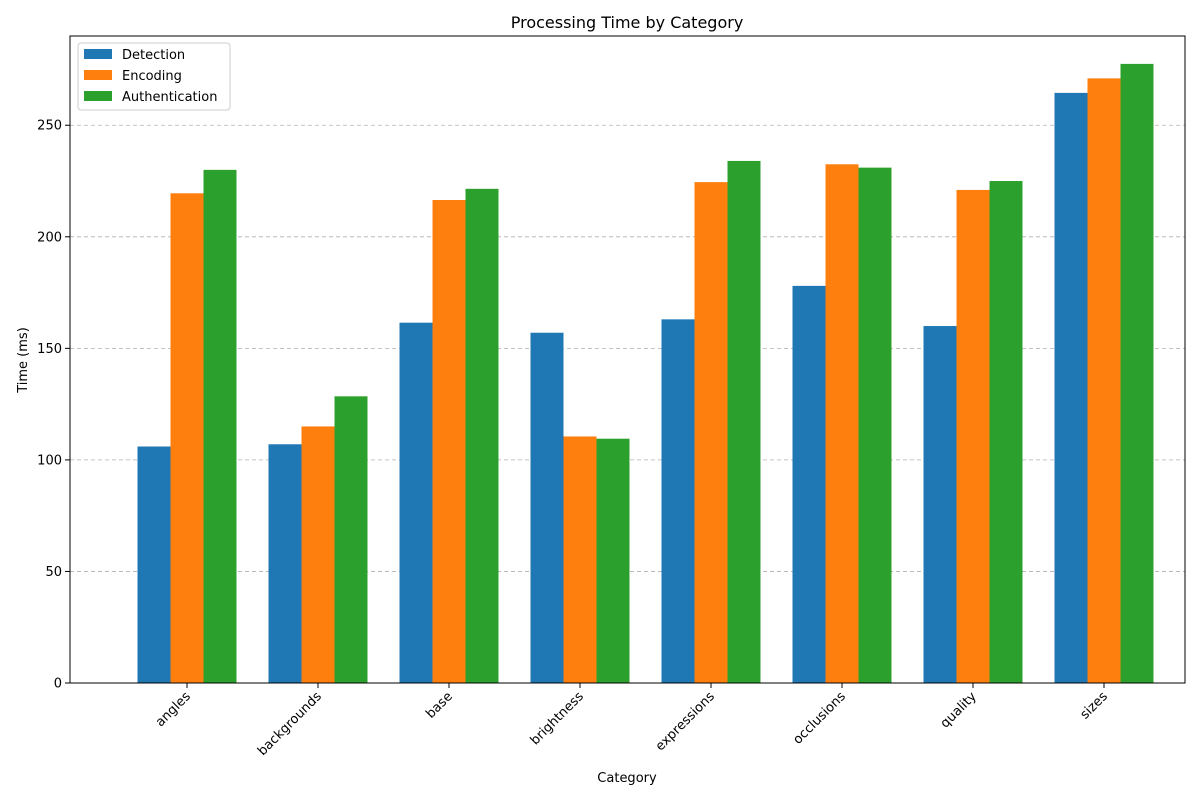 The height and width of the screenshot is (800, 1200). What do you see at coordinates (1104, 381) in the screenshot?
I see `bar-encoding-sizes` at bounding box center [1104, 381].